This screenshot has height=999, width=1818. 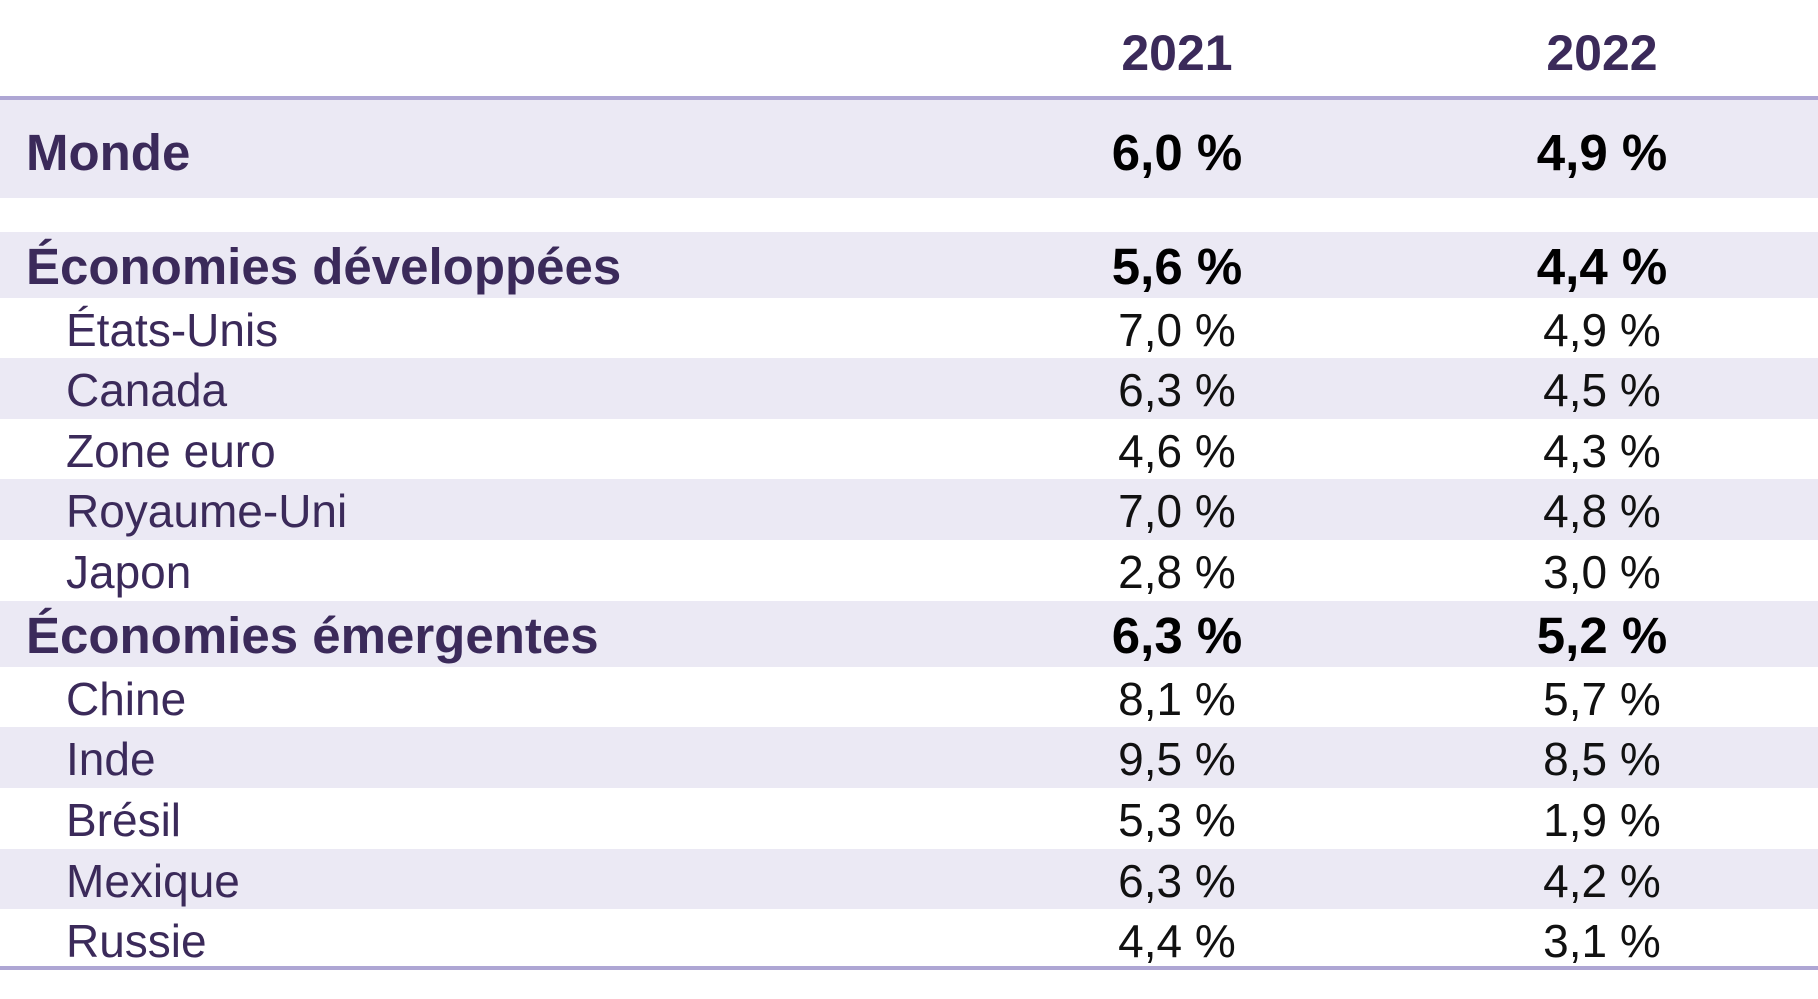 I want to click on table-row: Monde 6,0 % 4,9 %, so click(x=909, y=149).